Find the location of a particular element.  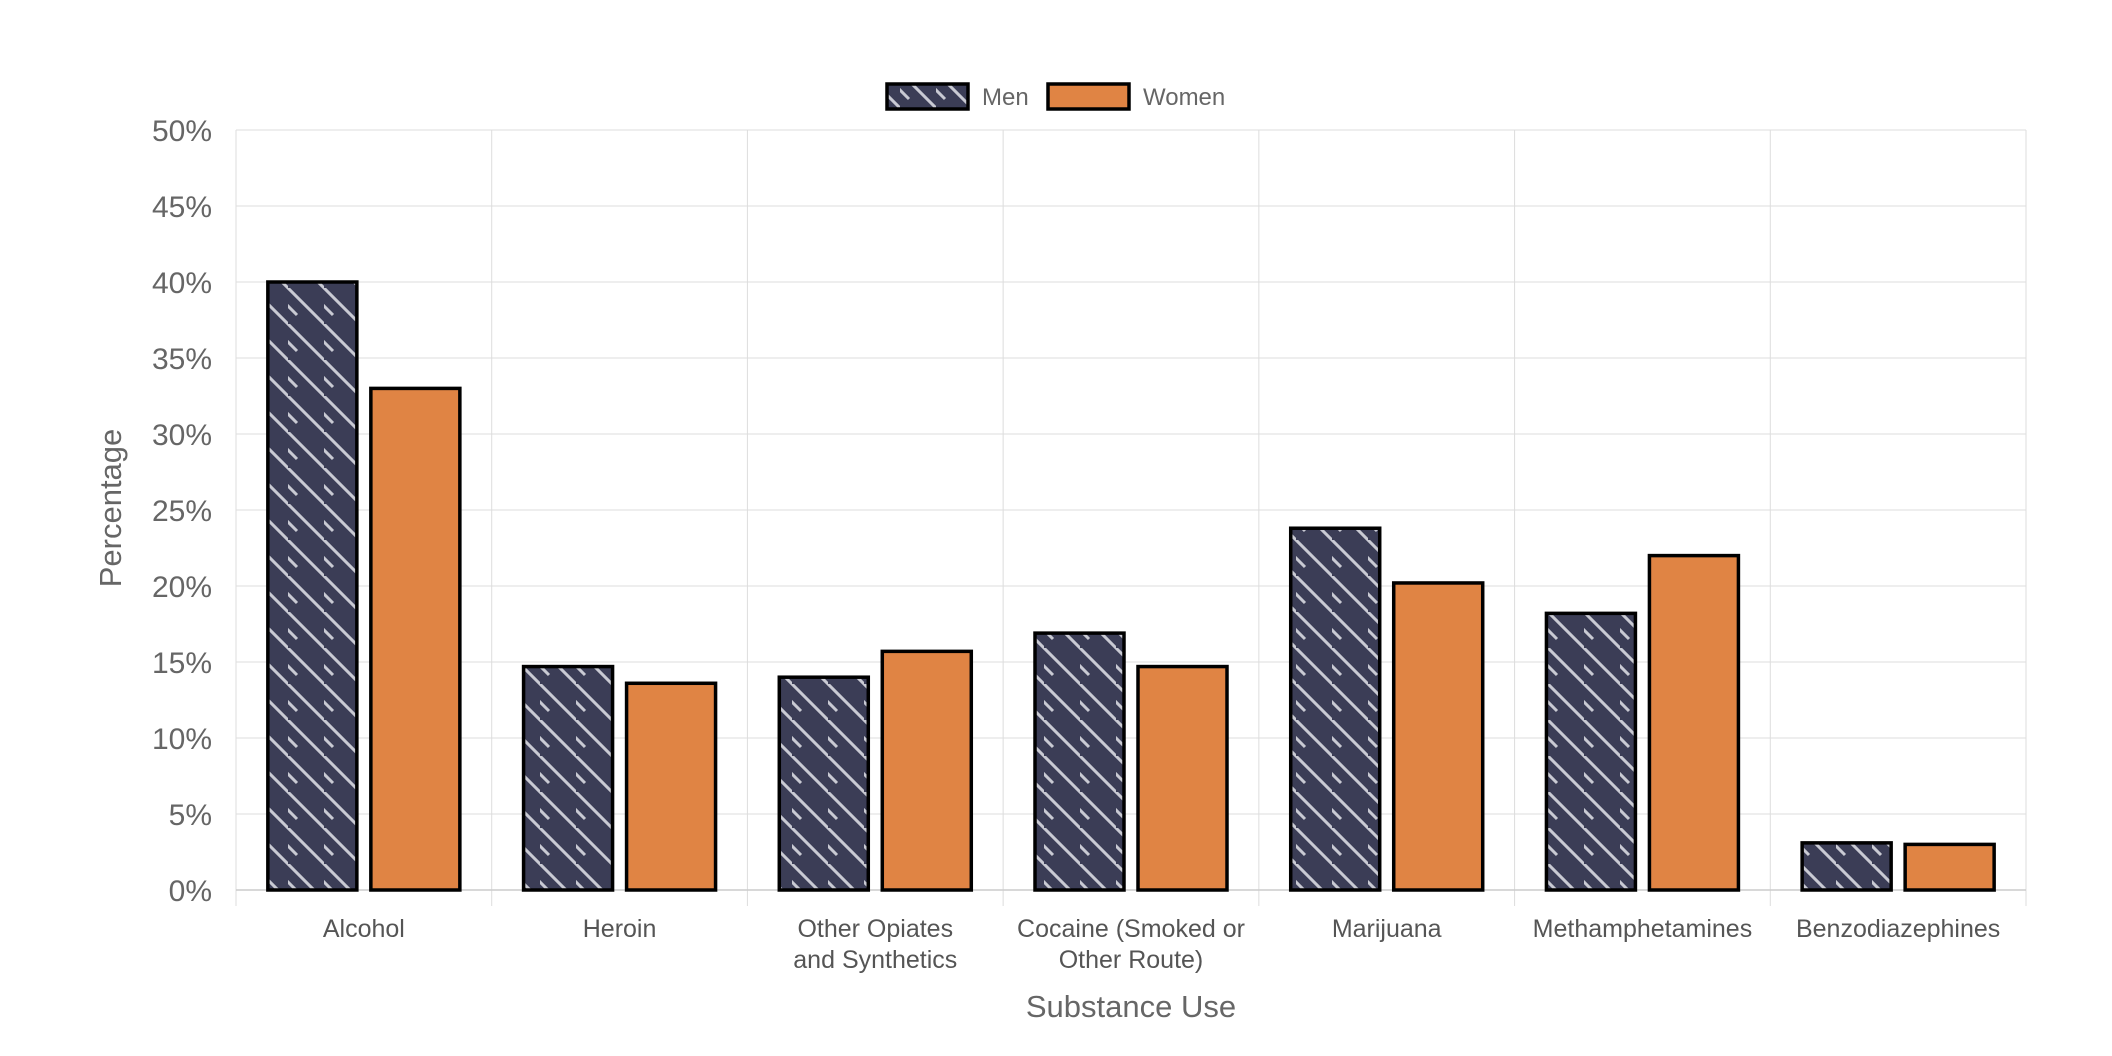

y-tick-label: 30% is located at coordinates (182, 435).